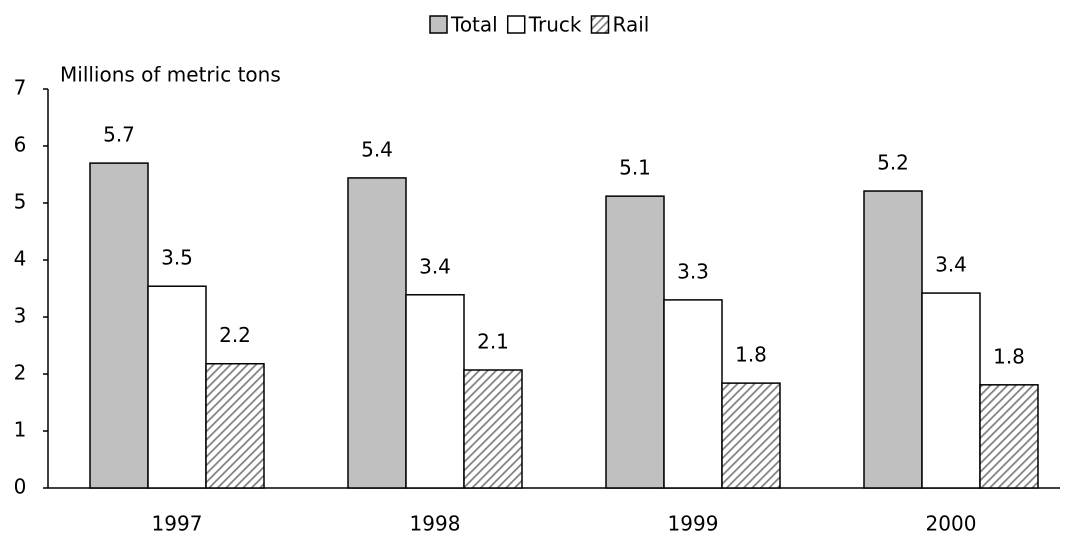 The height and width of the screenshot is (542, 1069). What do you see at coordinates (20, 259) in the screenshot?
I see `y-tick-label: 4` at bounding box center [20, 259].